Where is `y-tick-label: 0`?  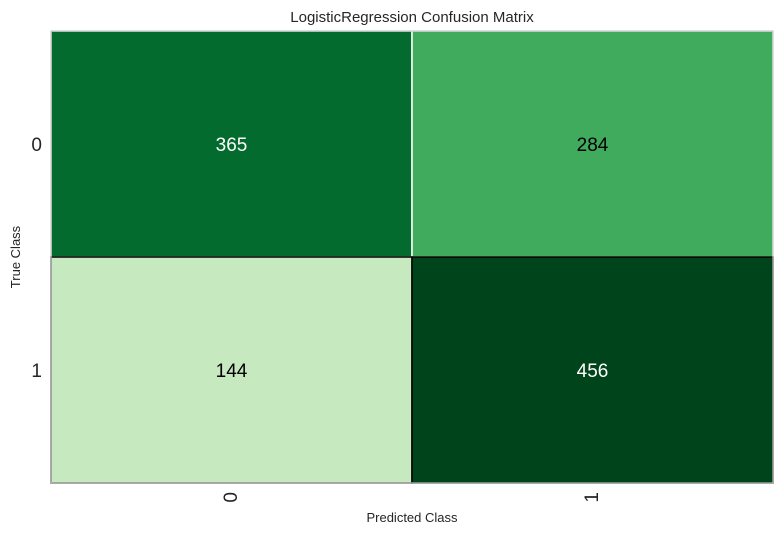
y-tick-label: 0 is located at coordinates (36, 145).